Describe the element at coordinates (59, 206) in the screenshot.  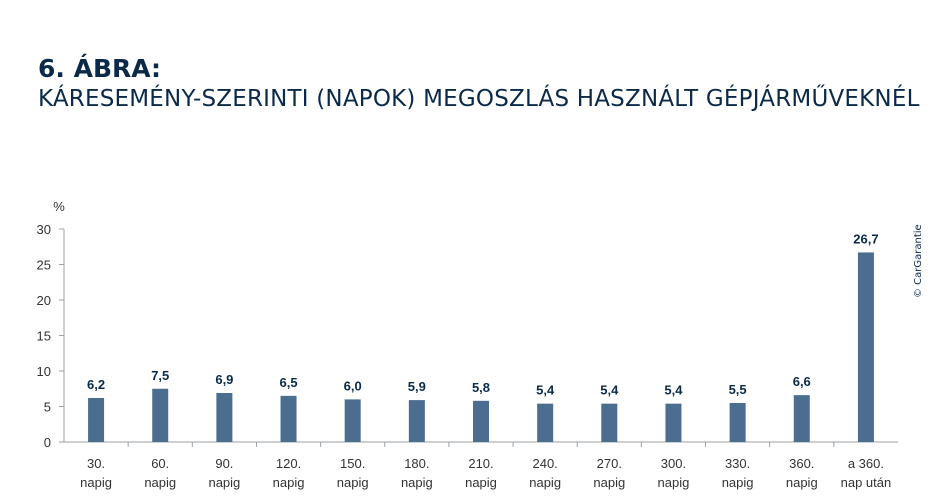
I see `y-axis-unit-label: %` at that location.